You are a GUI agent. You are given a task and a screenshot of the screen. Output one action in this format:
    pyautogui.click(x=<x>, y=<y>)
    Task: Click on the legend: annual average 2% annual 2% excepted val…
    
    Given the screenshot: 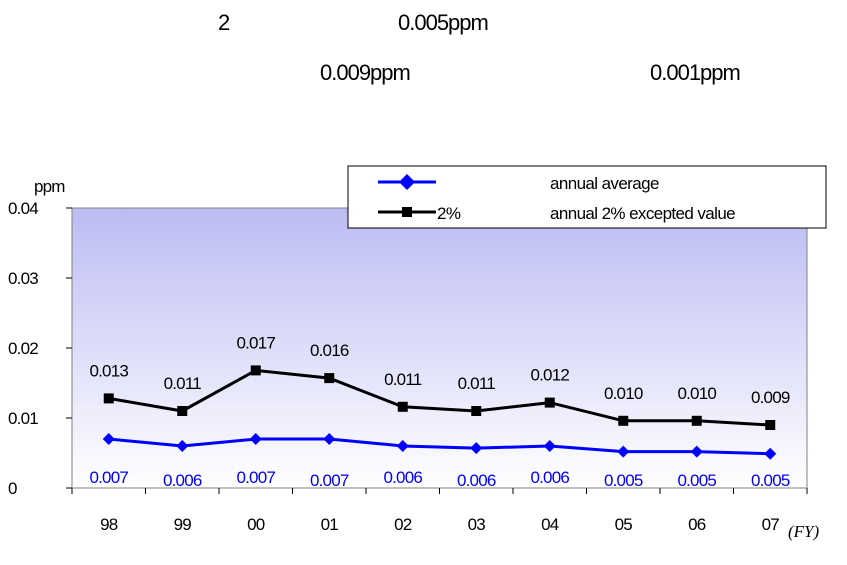 What is the action you would take?
    pyautogui.click(x=587, y=197)
    